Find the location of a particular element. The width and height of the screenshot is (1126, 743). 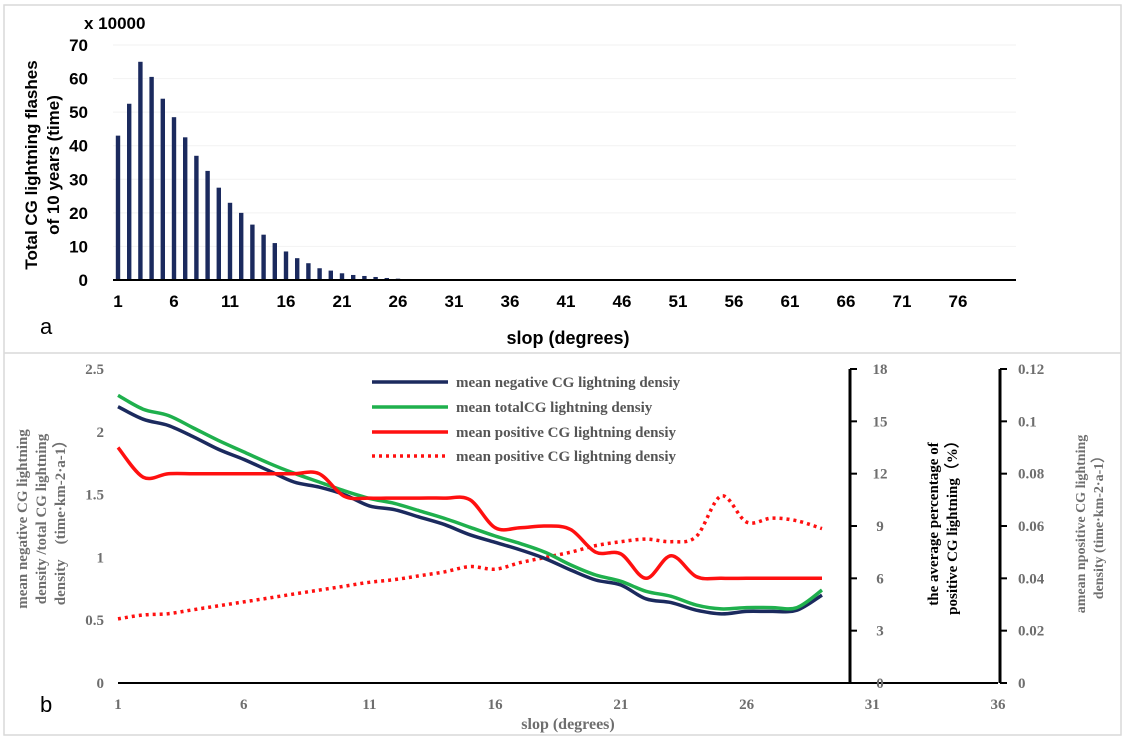

b-left-axis-label-line3: density (time·km-2·a-1） is located at coordinates (60, 519).